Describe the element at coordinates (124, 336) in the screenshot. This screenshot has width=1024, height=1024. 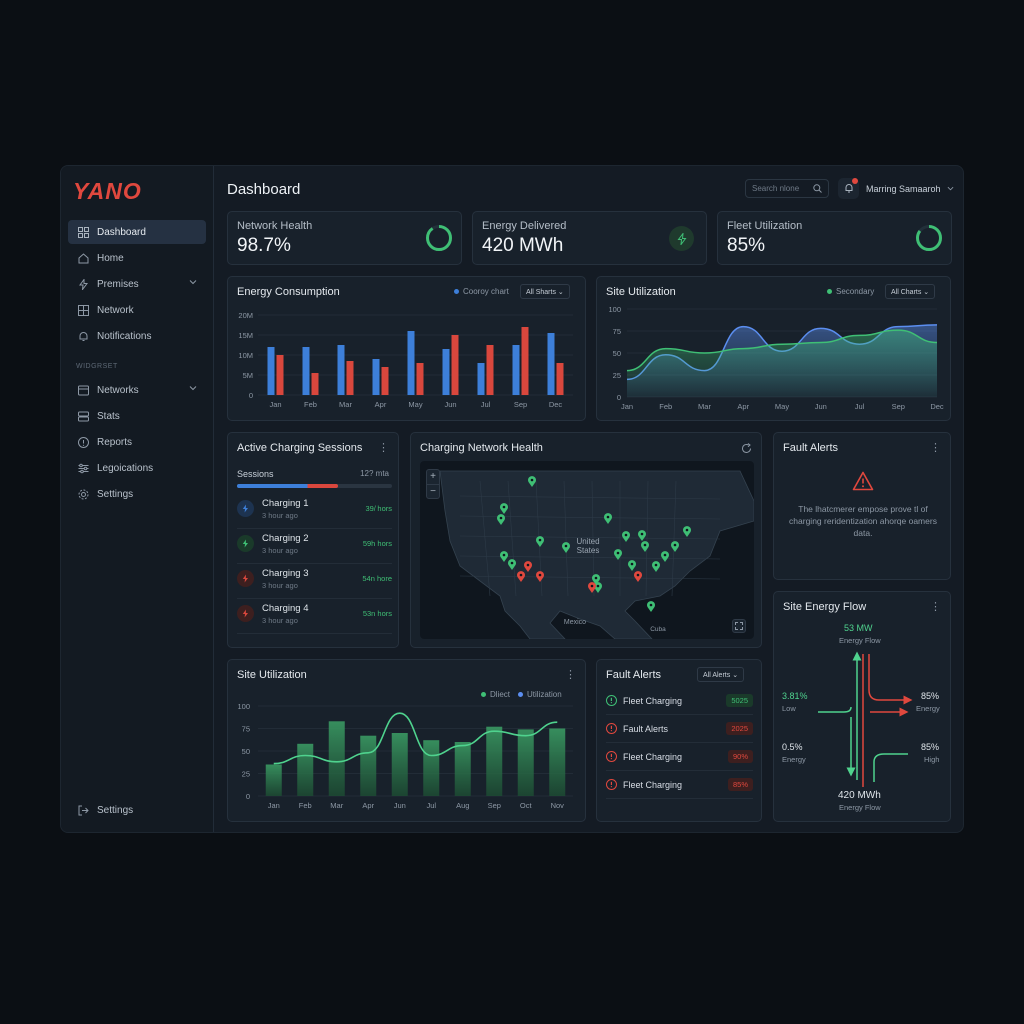
I see `sidebar-item-label: Notifications` at that location.